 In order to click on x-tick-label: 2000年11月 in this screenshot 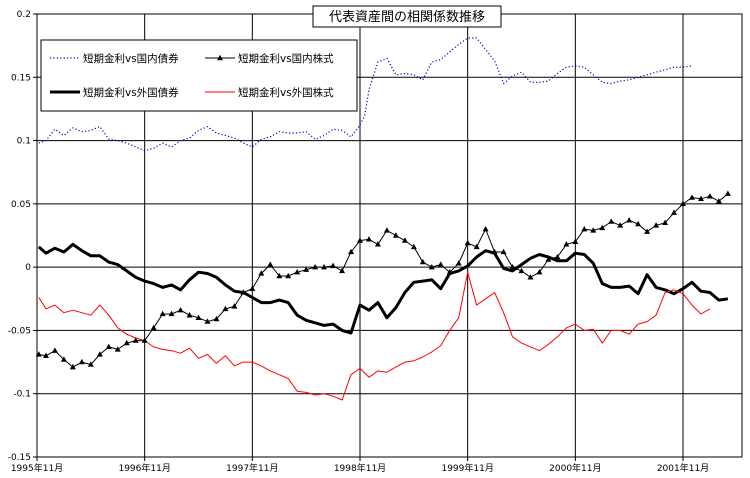, I will do `click(575, 468)`.